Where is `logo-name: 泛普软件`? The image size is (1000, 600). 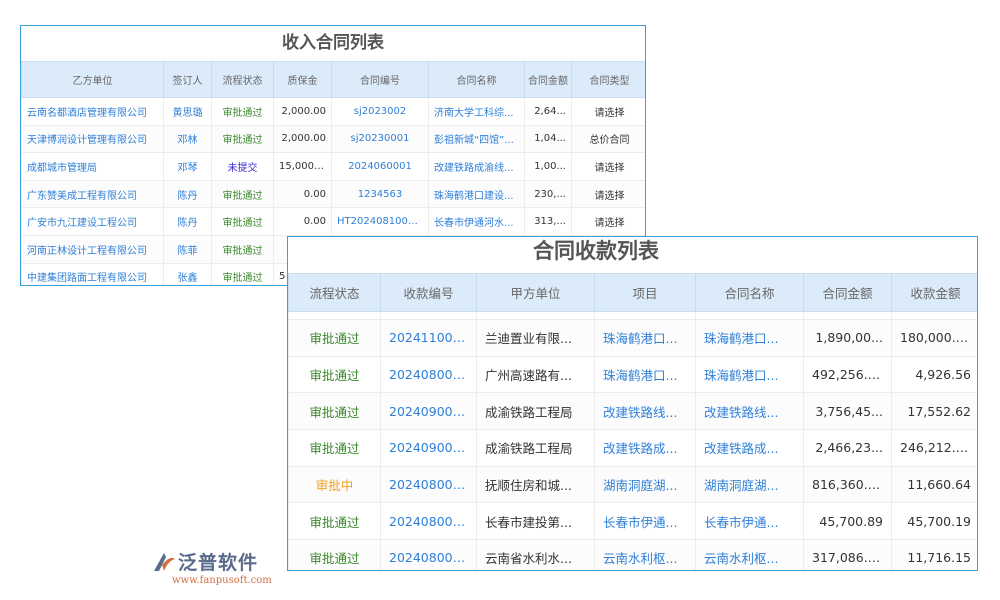
logo-name: 泛普软件 is located at coordinates (218, 563).